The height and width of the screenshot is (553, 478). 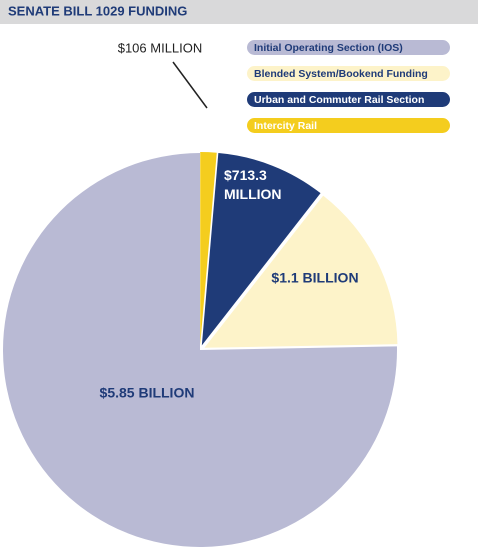 What do you see at coordinates (97, 10) in the screenshot?
I see `chart-title: SENATE BILL 1029 FUNDING` at bounding box center [97, 10].